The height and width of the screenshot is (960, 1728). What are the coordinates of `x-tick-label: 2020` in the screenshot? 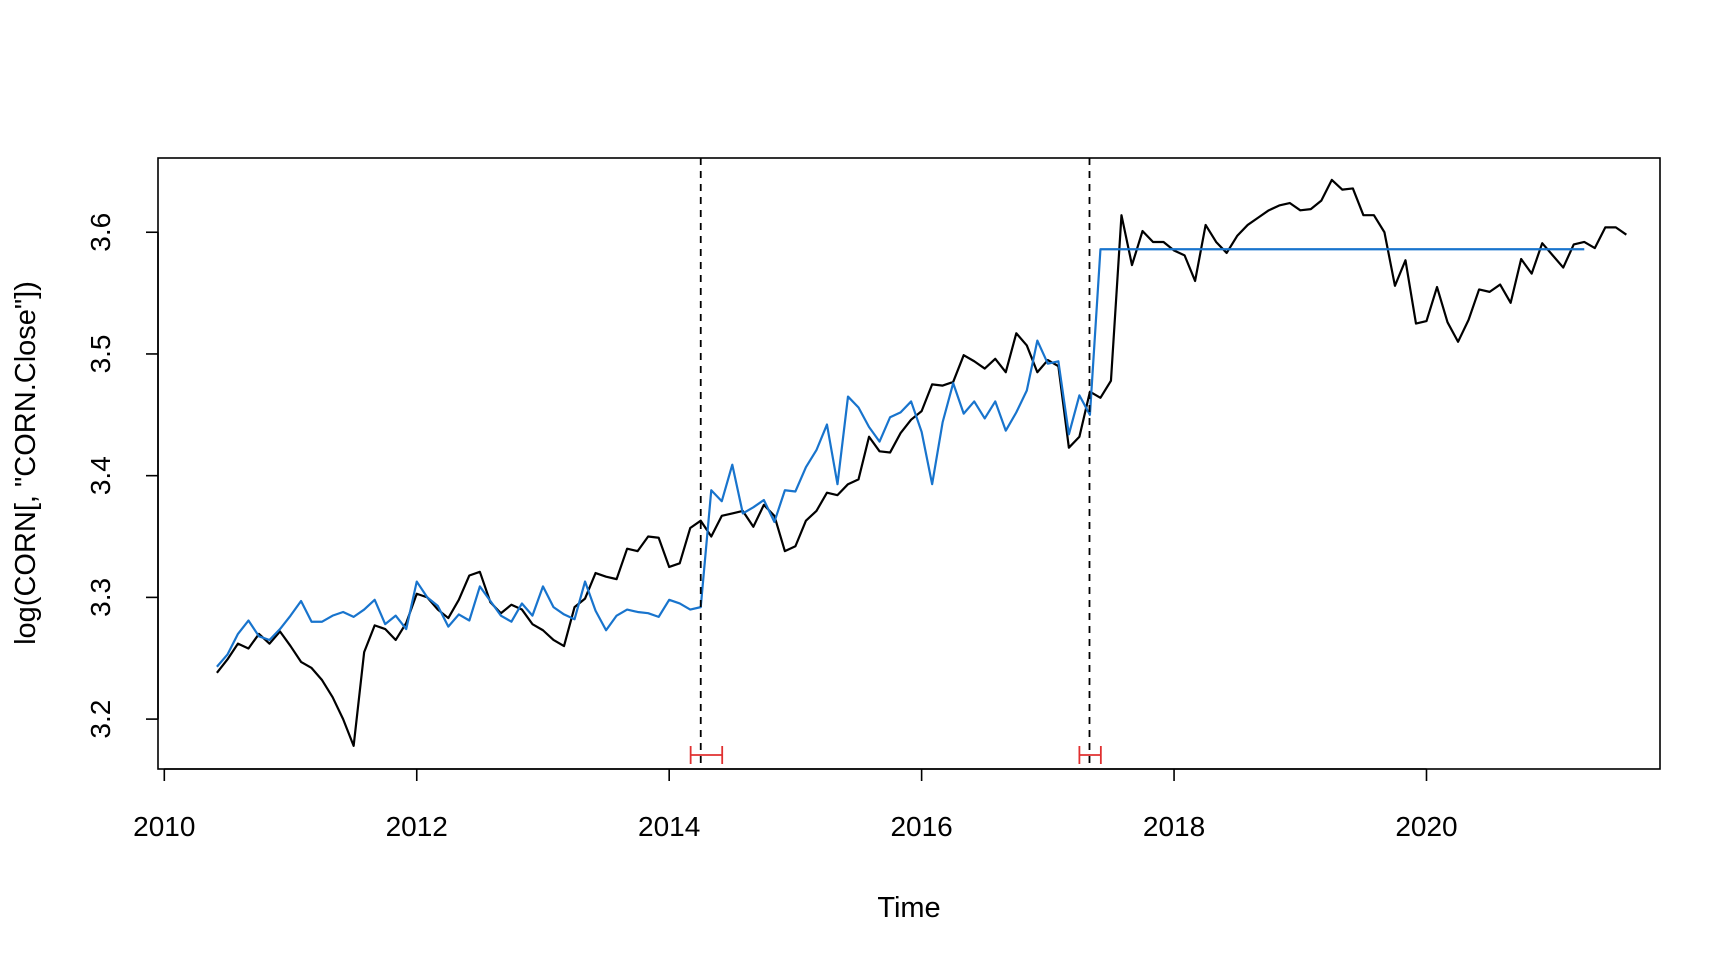 It's located at (1426, 826).